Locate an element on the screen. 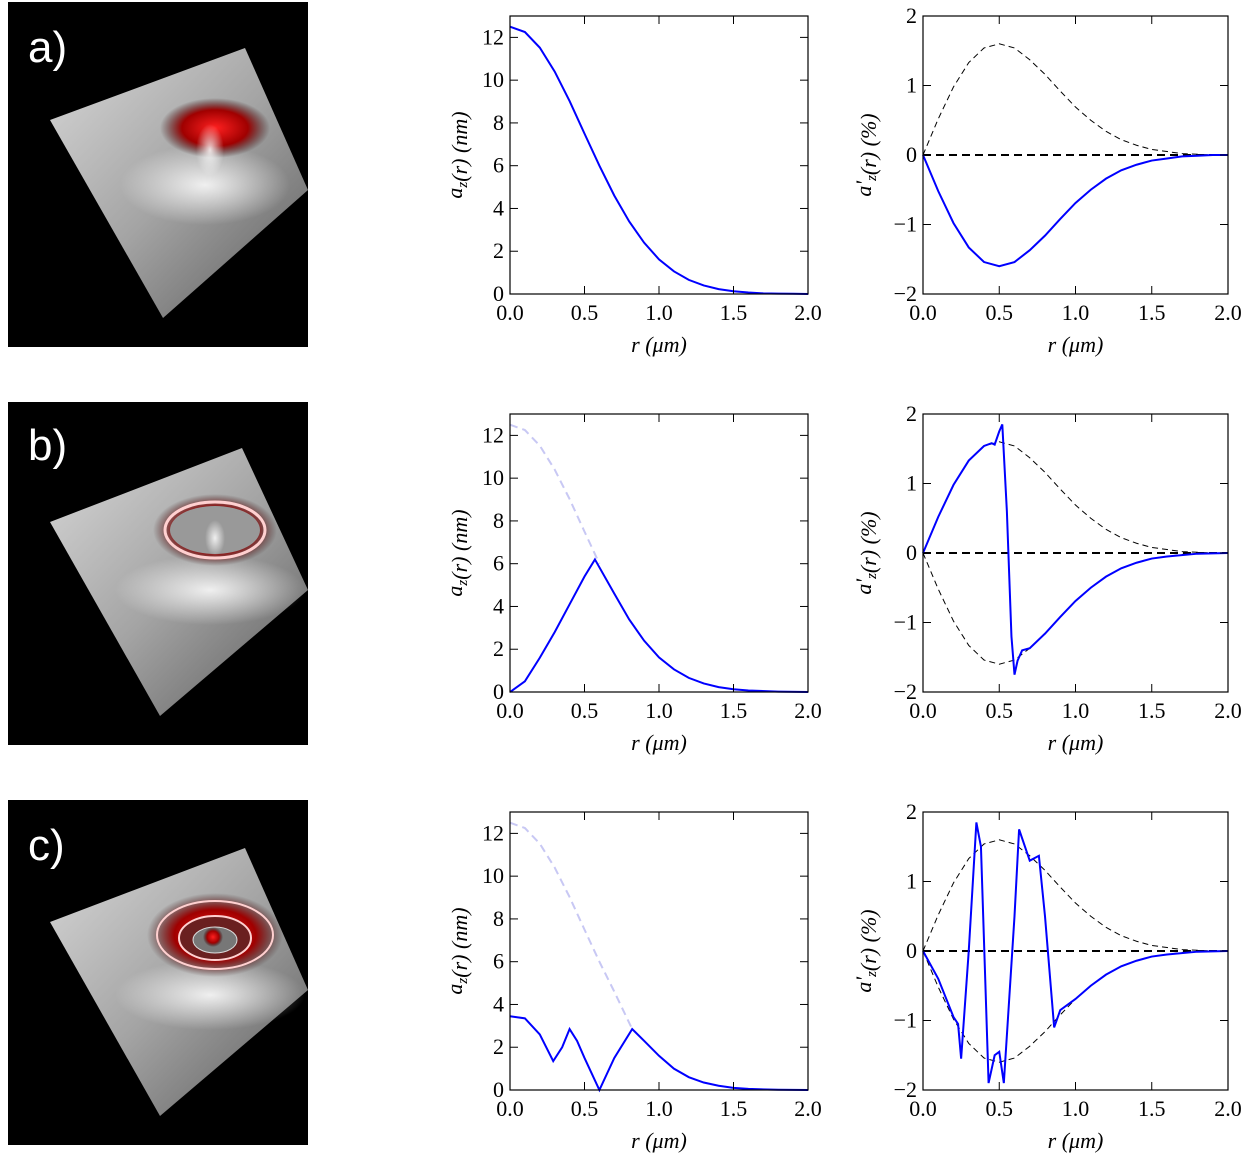 This screenshot has height=1175, width=1260. image-panel-c is located at coordinates (158, 972).